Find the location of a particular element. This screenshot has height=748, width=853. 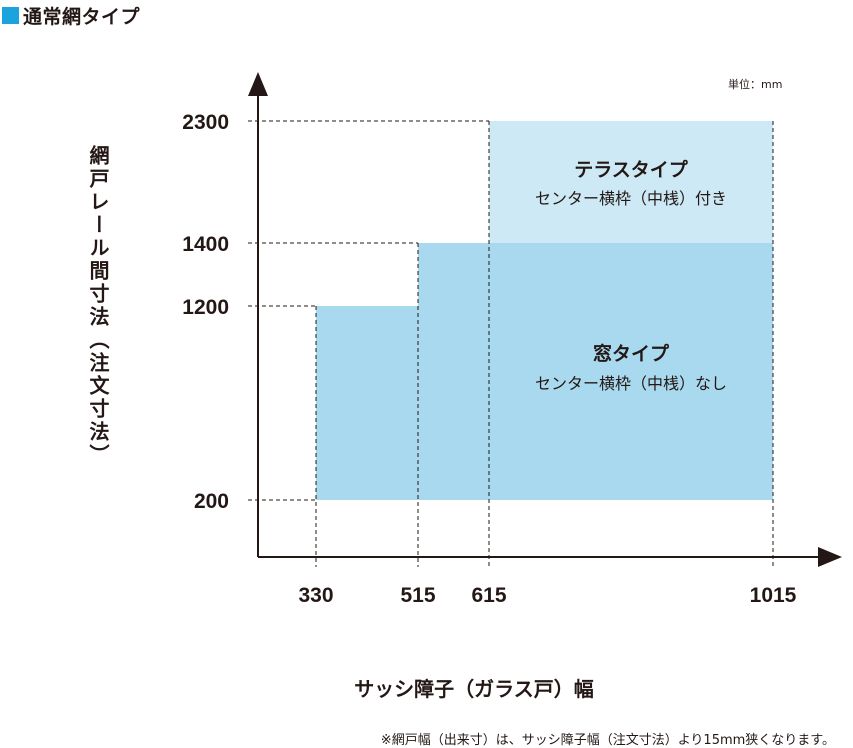

x-tick-label-515: 515 is located at coordinates (417, 595).